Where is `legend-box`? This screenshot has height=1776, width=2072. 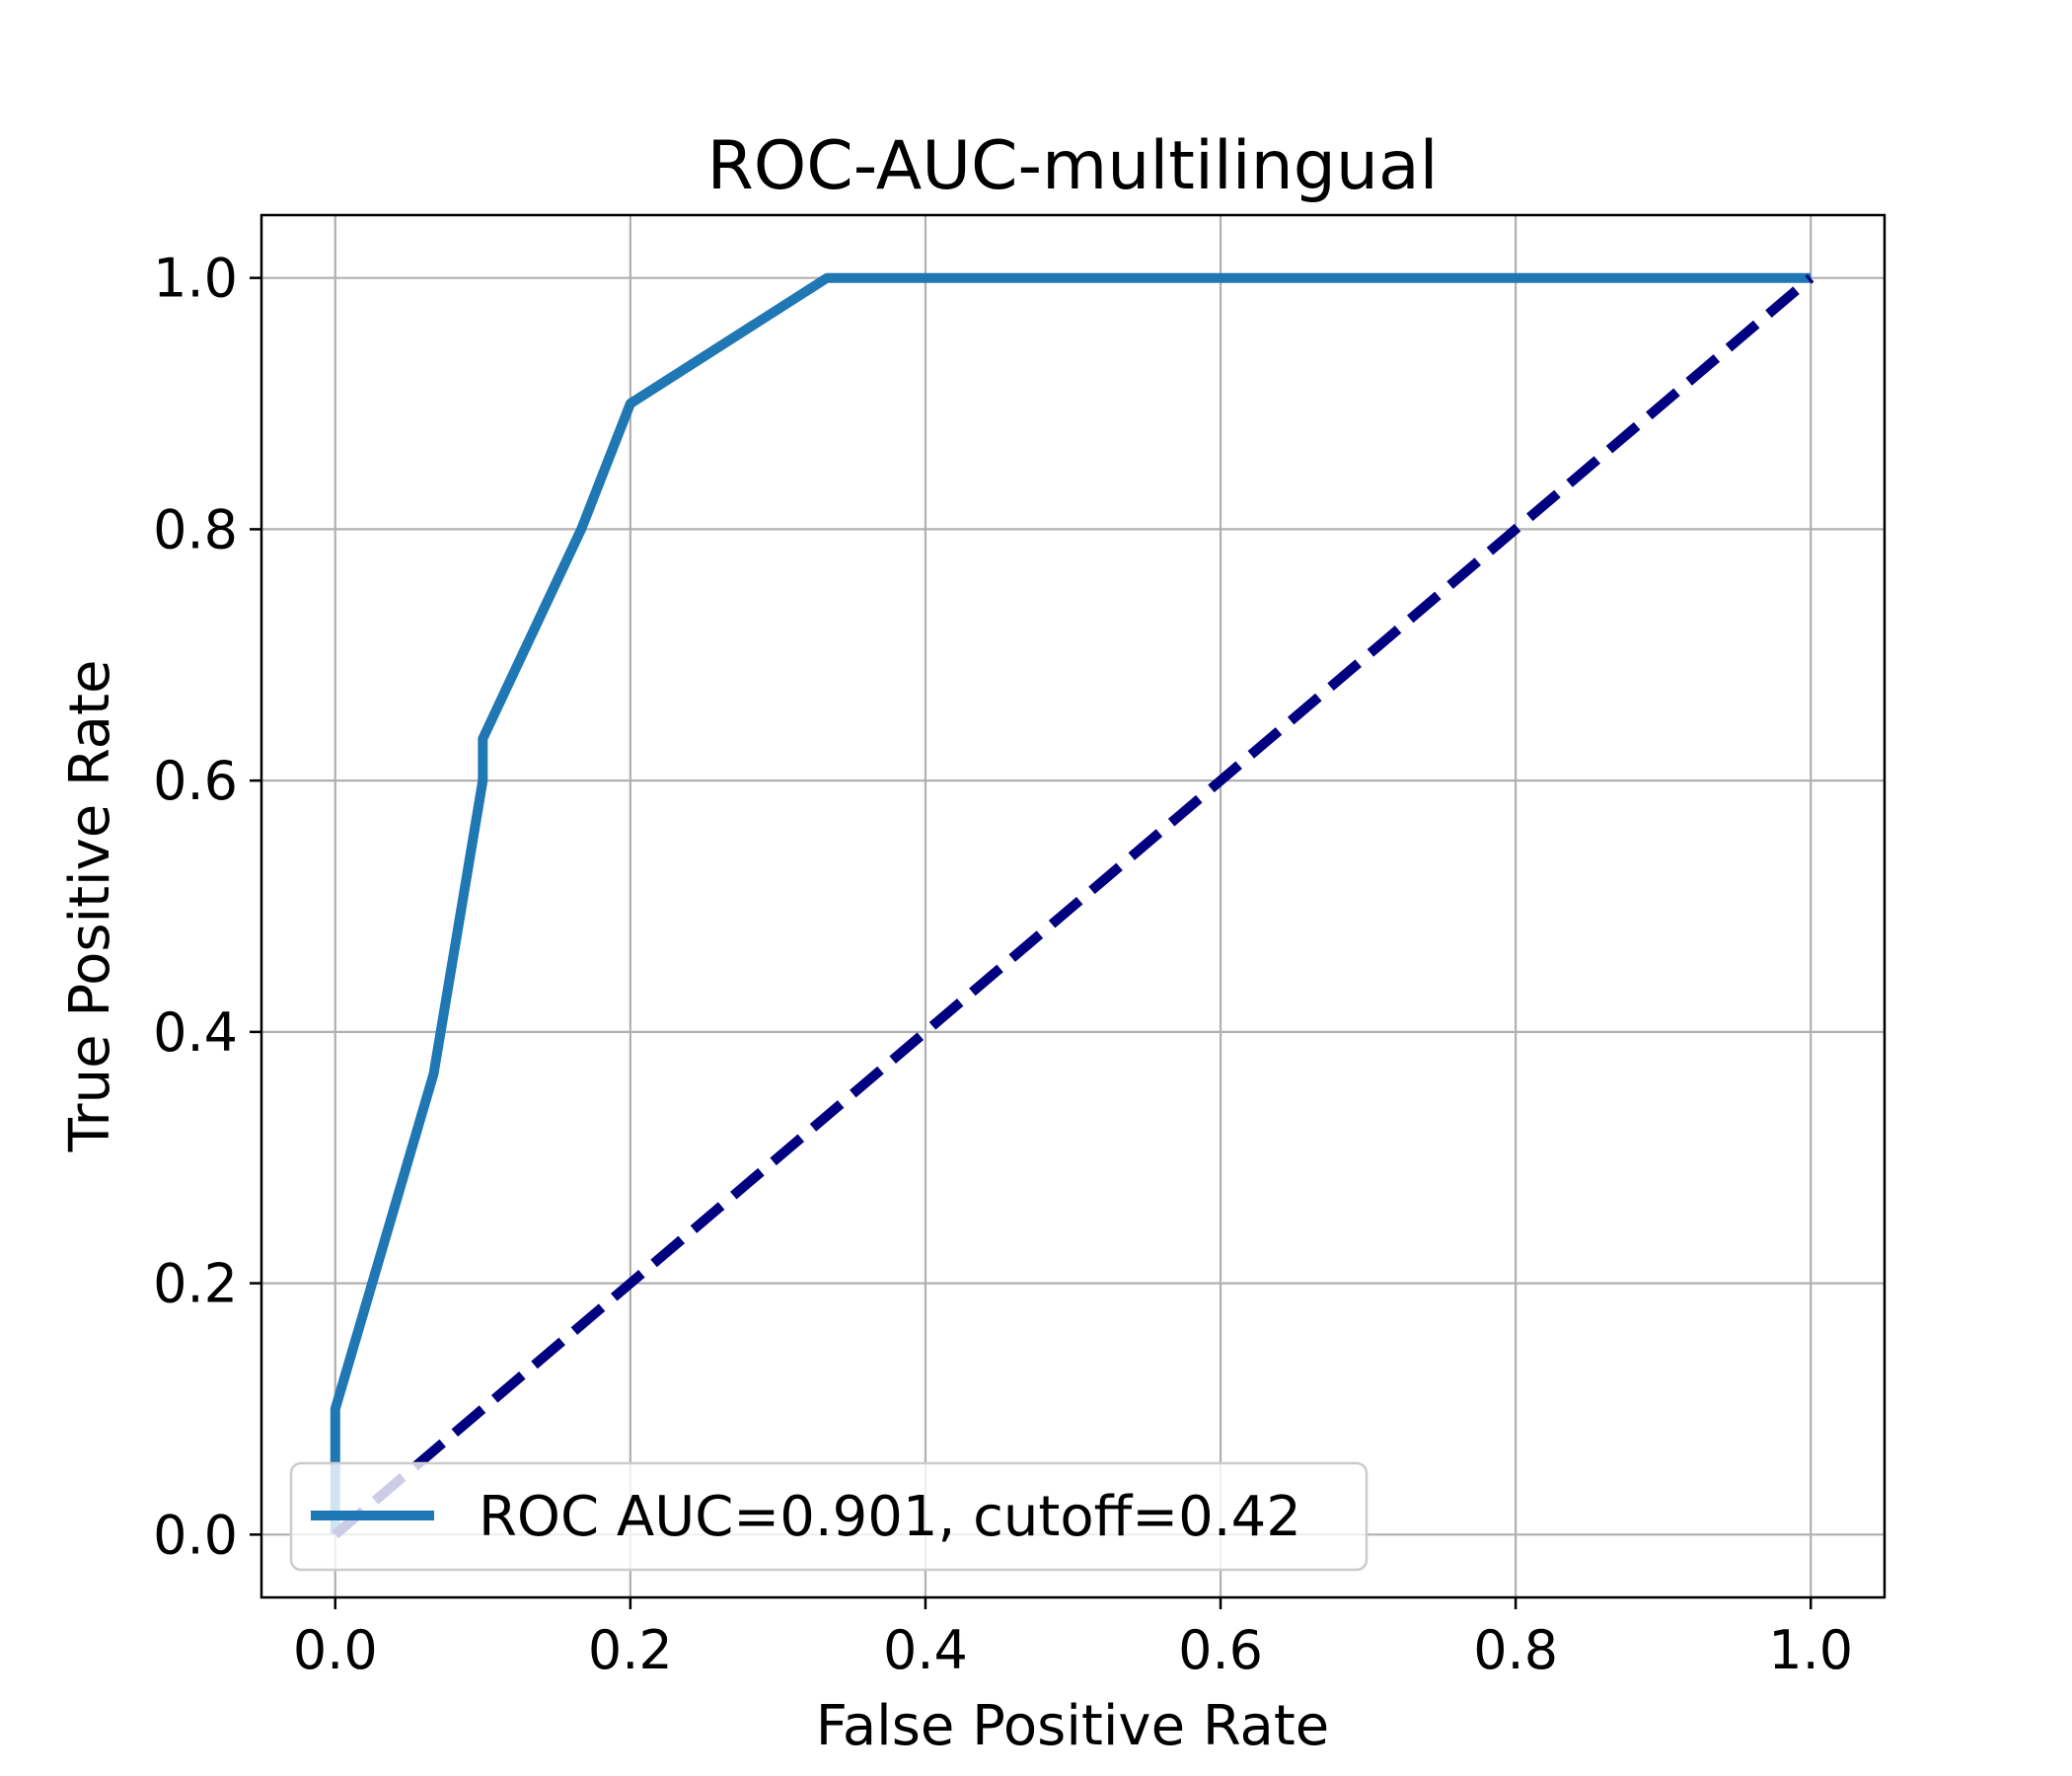 legend-box is located at coordinates (829, 1517).